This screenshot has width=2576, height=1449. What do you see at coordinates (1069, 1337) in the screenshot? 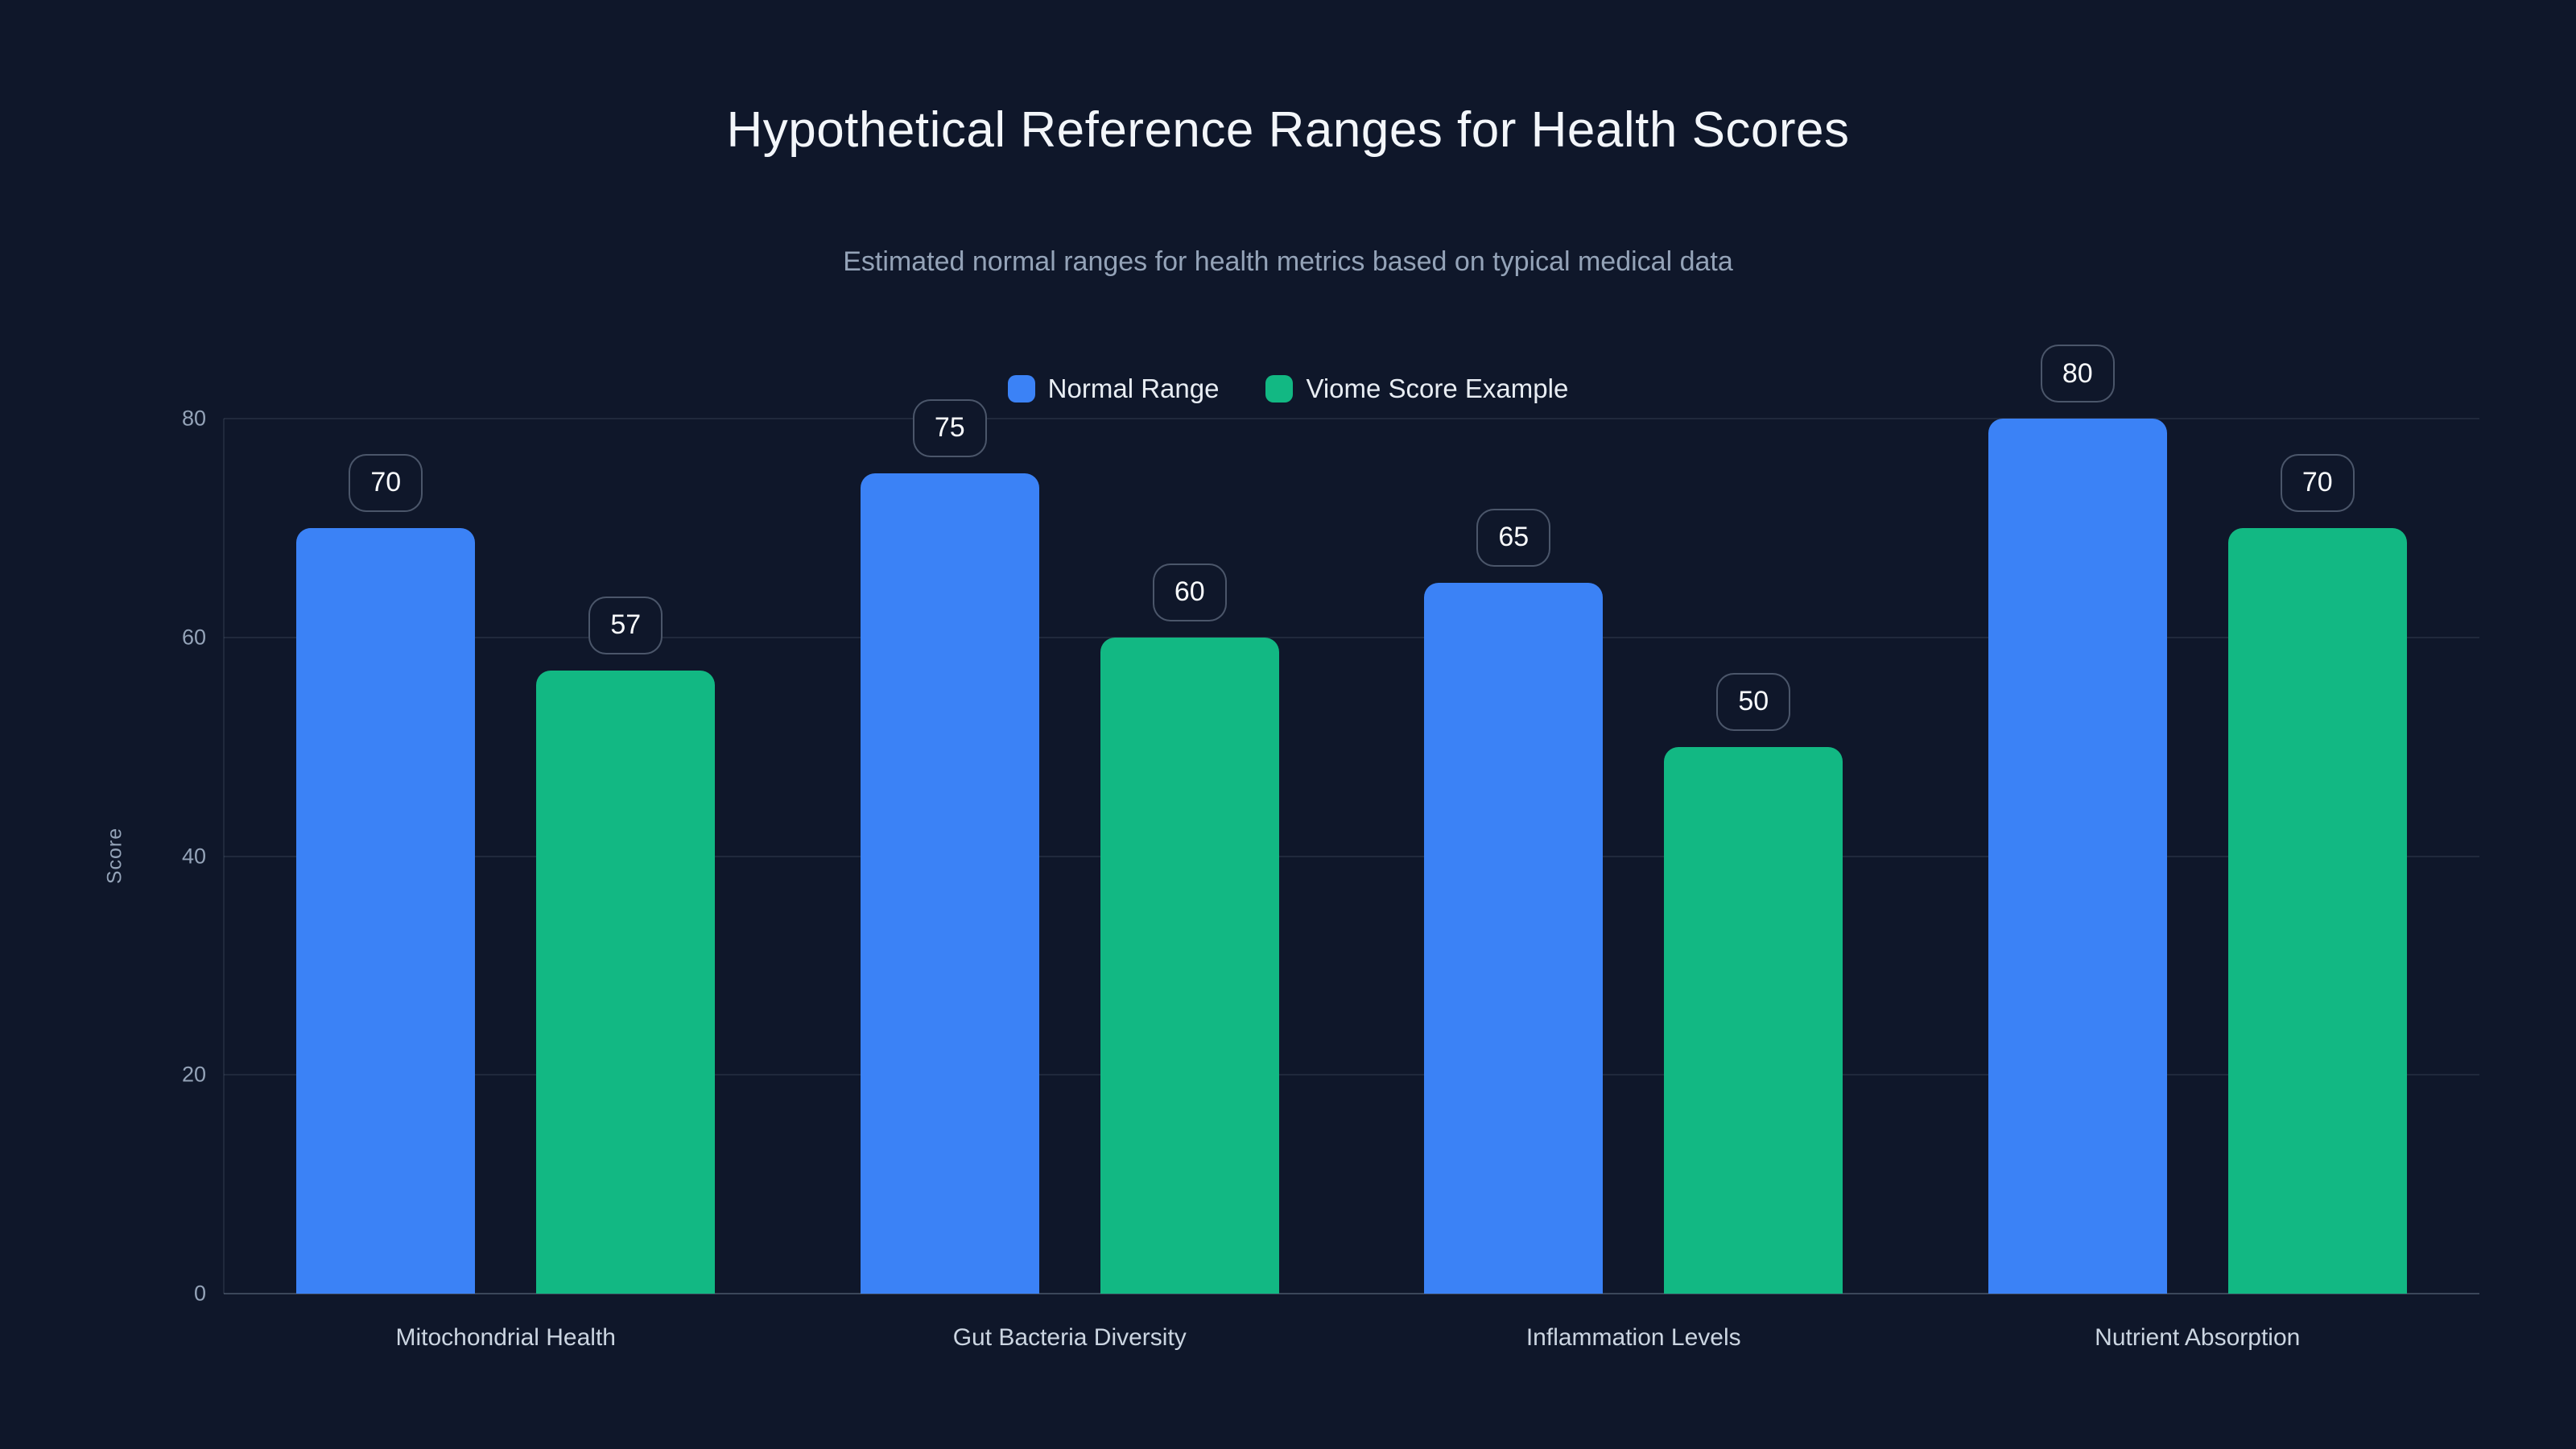
I see `category-label: Gut Bacteria Diversity` at bounding box center [1069, 1337].